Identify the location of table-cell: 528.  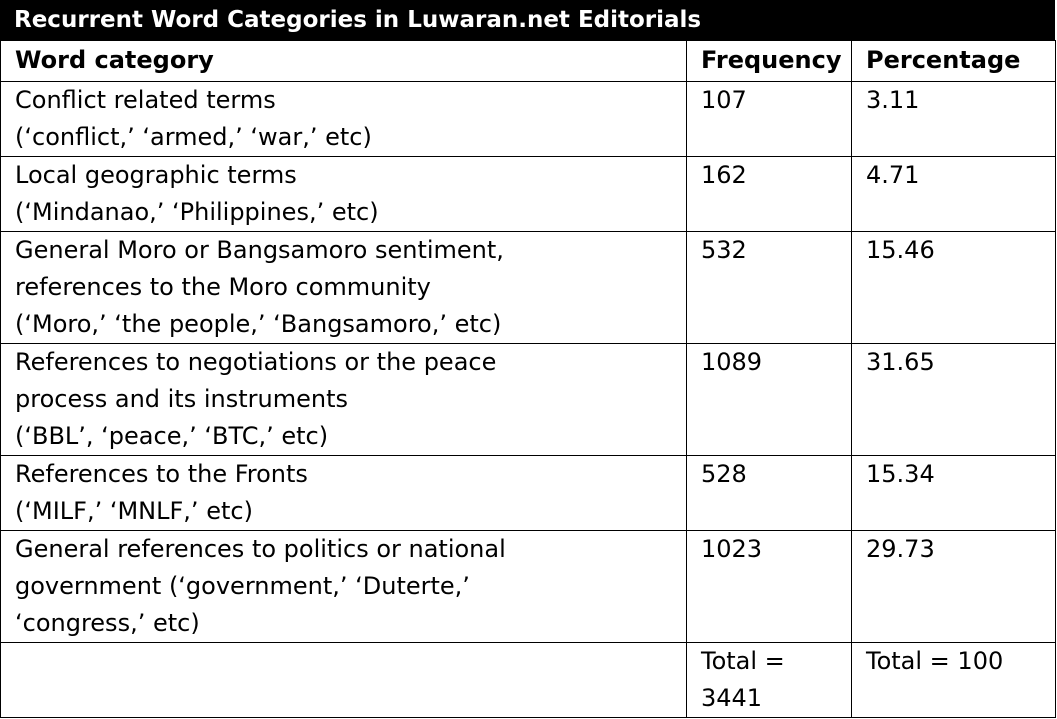
(769, 493).